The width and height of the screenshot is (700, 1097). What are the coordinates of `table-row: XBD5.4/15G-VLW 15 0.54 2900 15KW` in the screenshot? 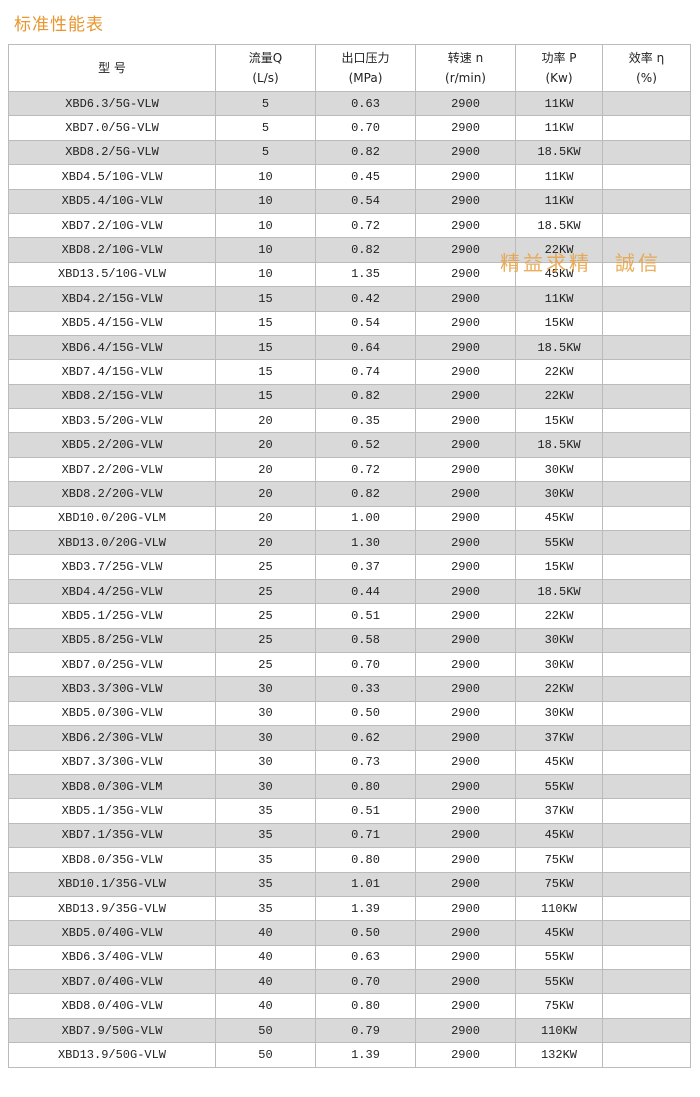 It's located at (349, 323).